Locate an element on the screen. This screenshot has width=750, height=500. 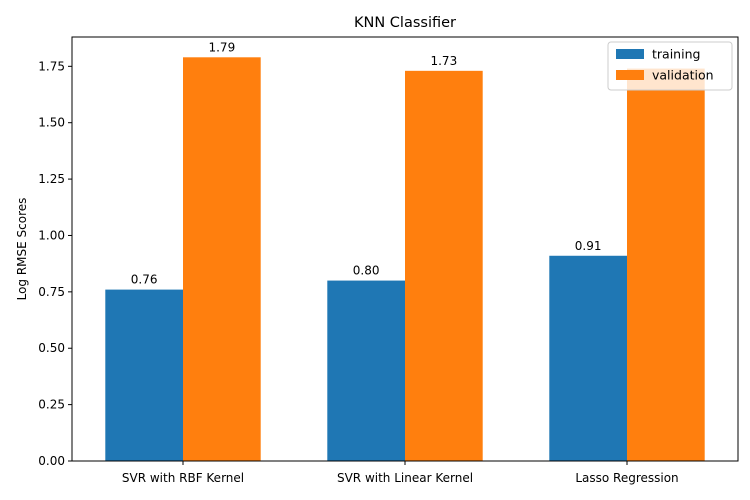
chart-title: KNN Classifier is located at coordinates (405, 23).